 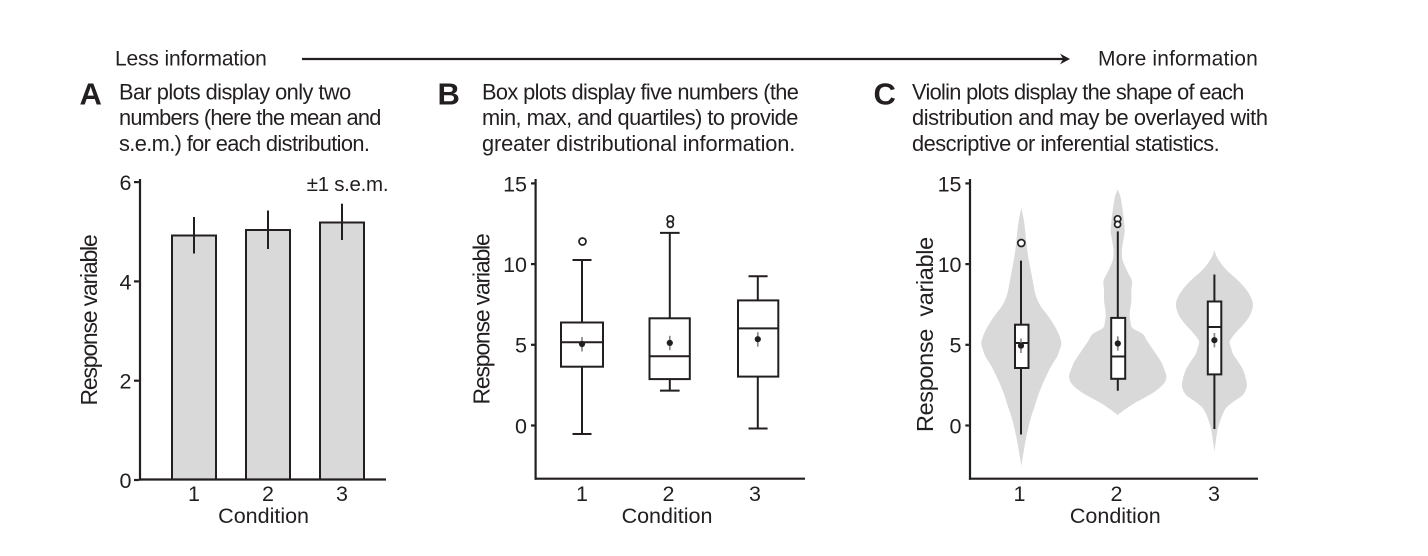 What do you see at coordinates (885, 94) in the screenshot?
I see `svg-text: C` at bounding box center [885, 94].